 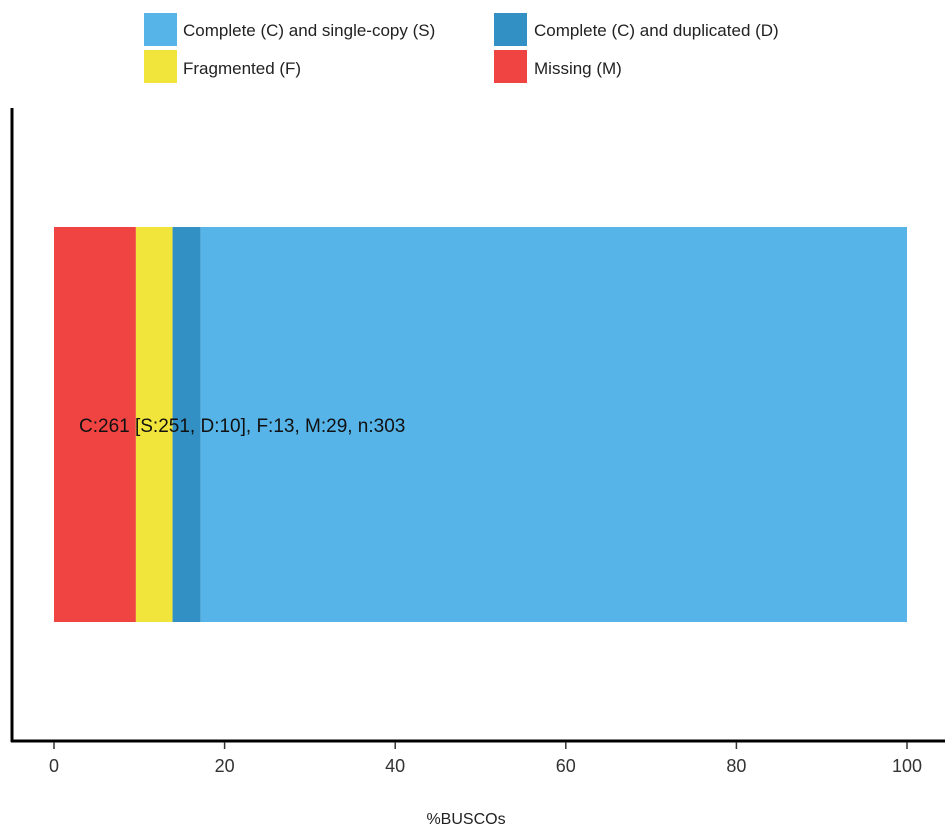 I want to click on bar-segment-missing, so click(x=95, y=424).